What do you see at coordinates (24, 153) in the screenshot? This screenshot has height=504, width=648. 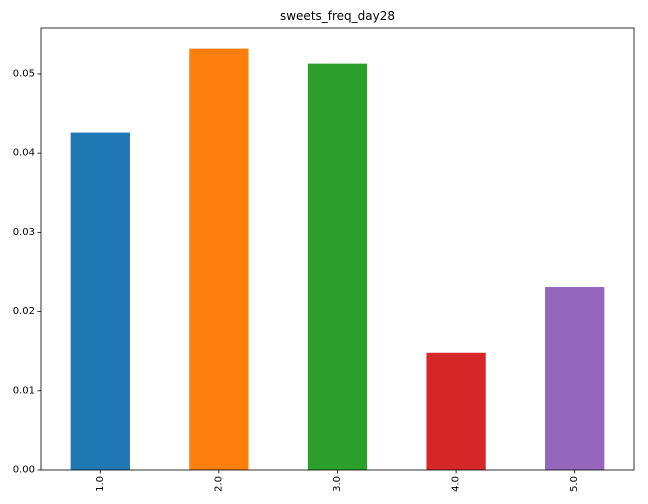 I see `y-tick-label: 0.04` at bounding box center [24, 153].